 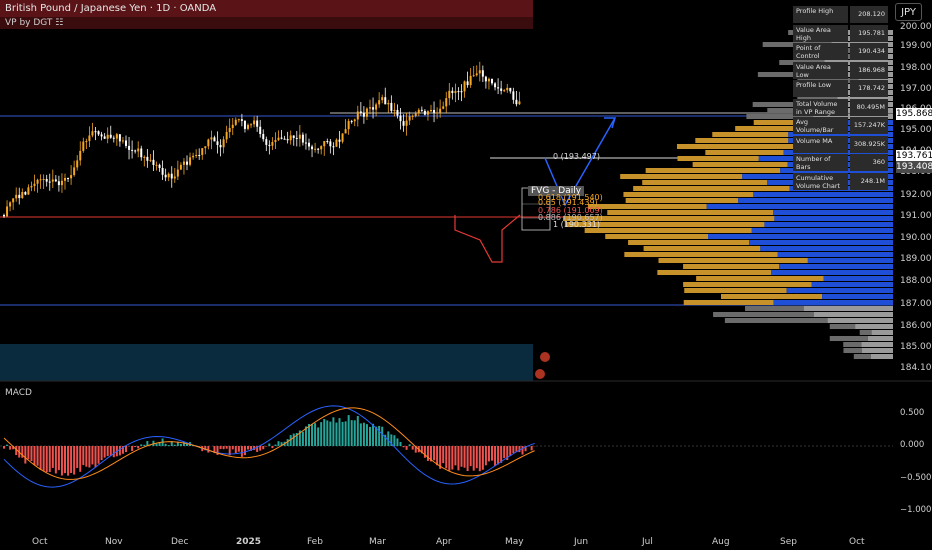 What do you see at coordinates (581, 542) in the screenshot?
I see `time-tick: Jun` at bounding box center [581, 542].